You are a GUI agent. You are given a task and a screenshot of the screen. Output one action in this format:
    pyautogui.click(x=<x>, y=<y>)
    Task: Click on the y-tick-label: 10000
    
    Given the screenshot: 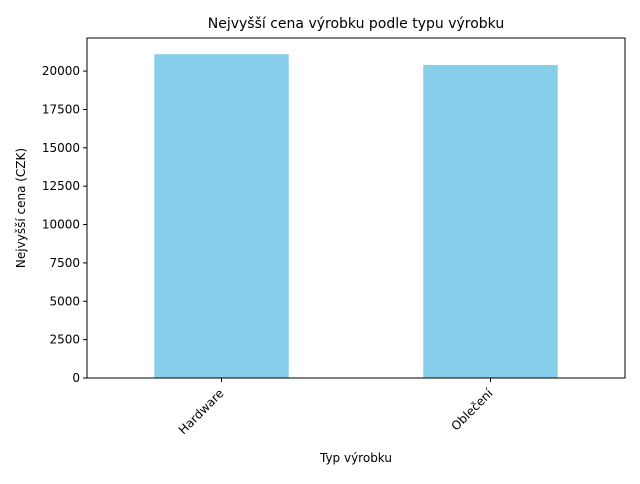 What is the action you would take?
    pyautogui.click(x=61, y=225)
    